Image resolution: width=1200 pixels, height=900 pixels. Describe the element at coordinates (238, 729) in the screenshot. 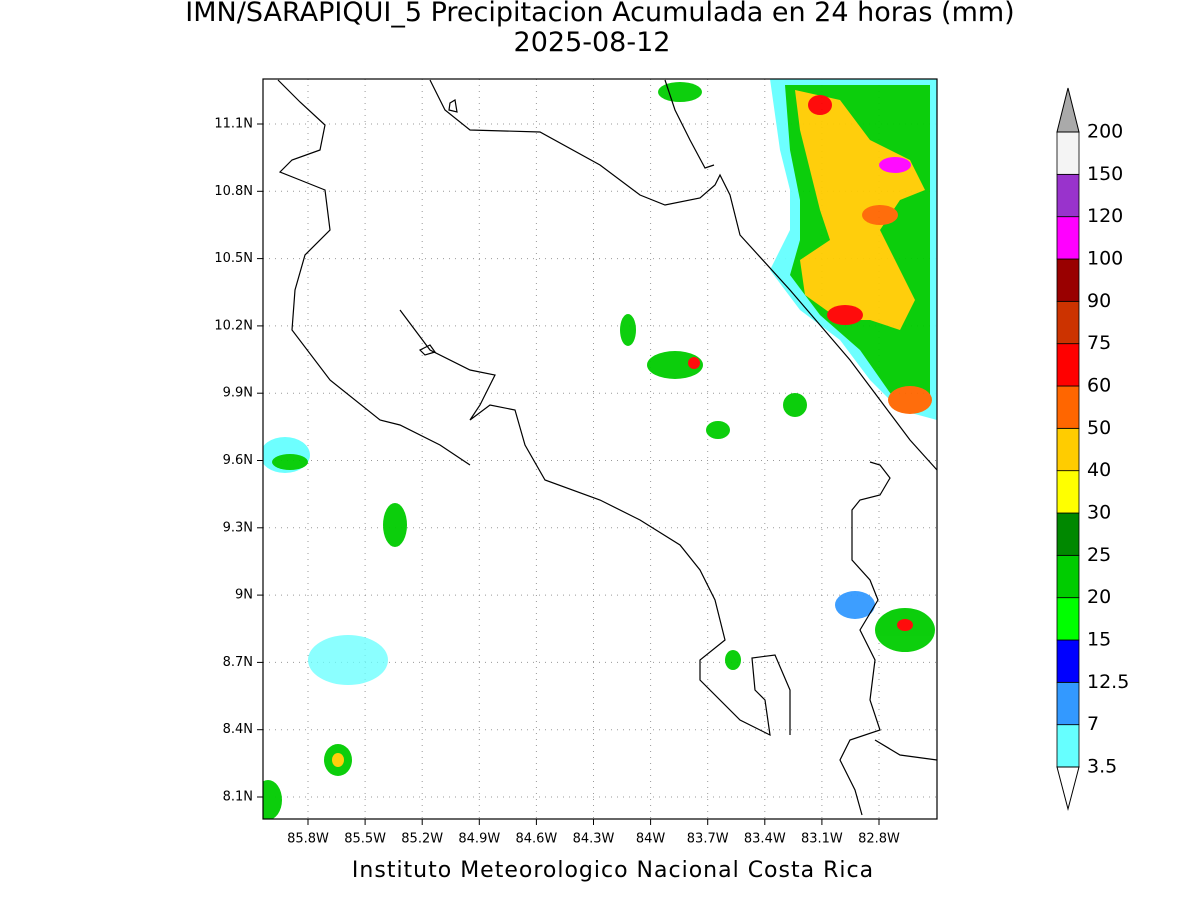

I see `lat-tick-label: 8.4N` at that location.